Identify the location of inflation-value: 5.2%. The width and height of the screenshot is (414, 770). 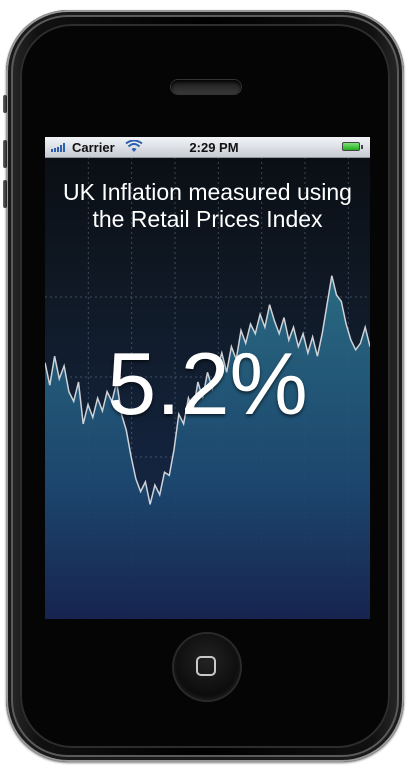
(207, 383).